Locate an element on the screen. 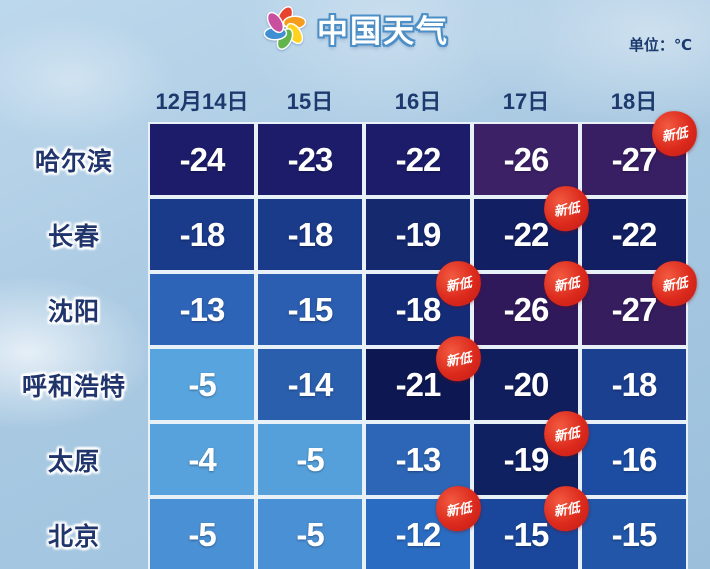 This screenshot has width=710, height=569. date-header: 16日 is located at coordinates (418, 101).